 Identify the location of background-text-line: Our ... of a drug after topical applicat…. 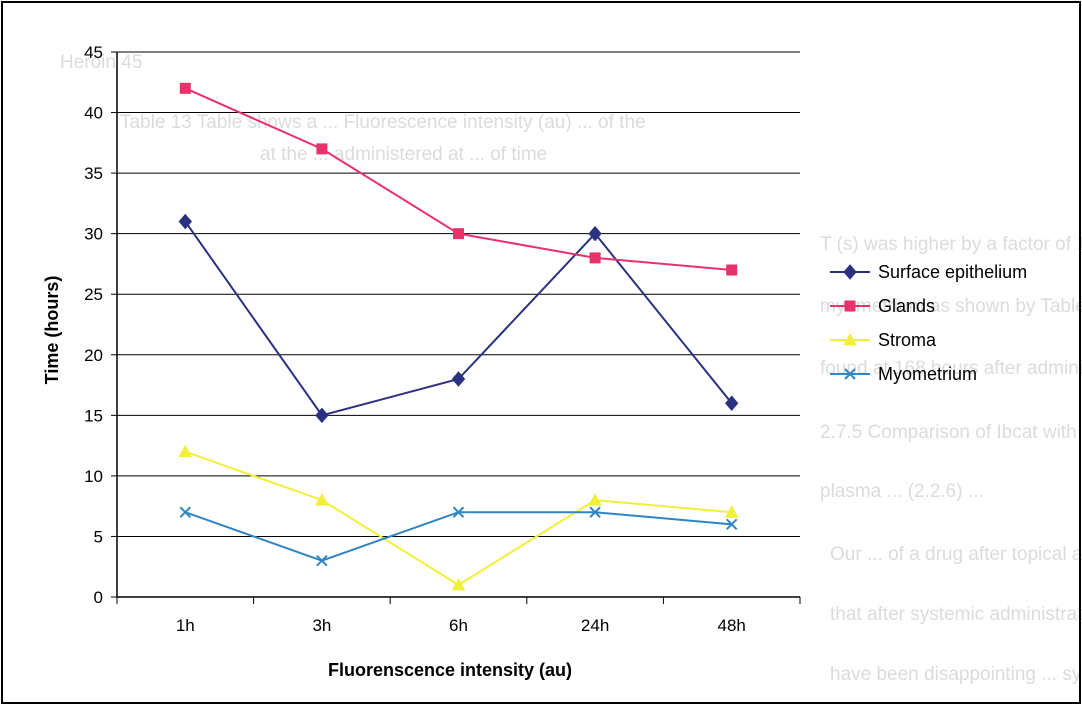
(956, 554).